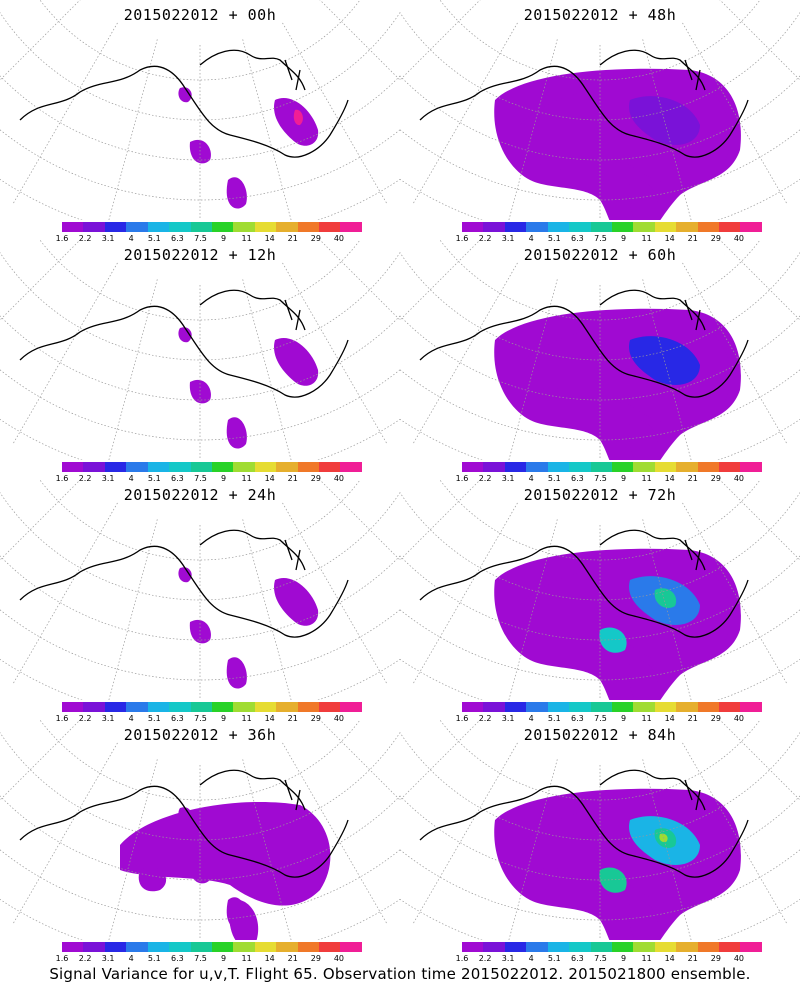 This screenshot has height=1000, width=800. I want to click on panel-title: 2015022012 + 84h, so click(600, 735).